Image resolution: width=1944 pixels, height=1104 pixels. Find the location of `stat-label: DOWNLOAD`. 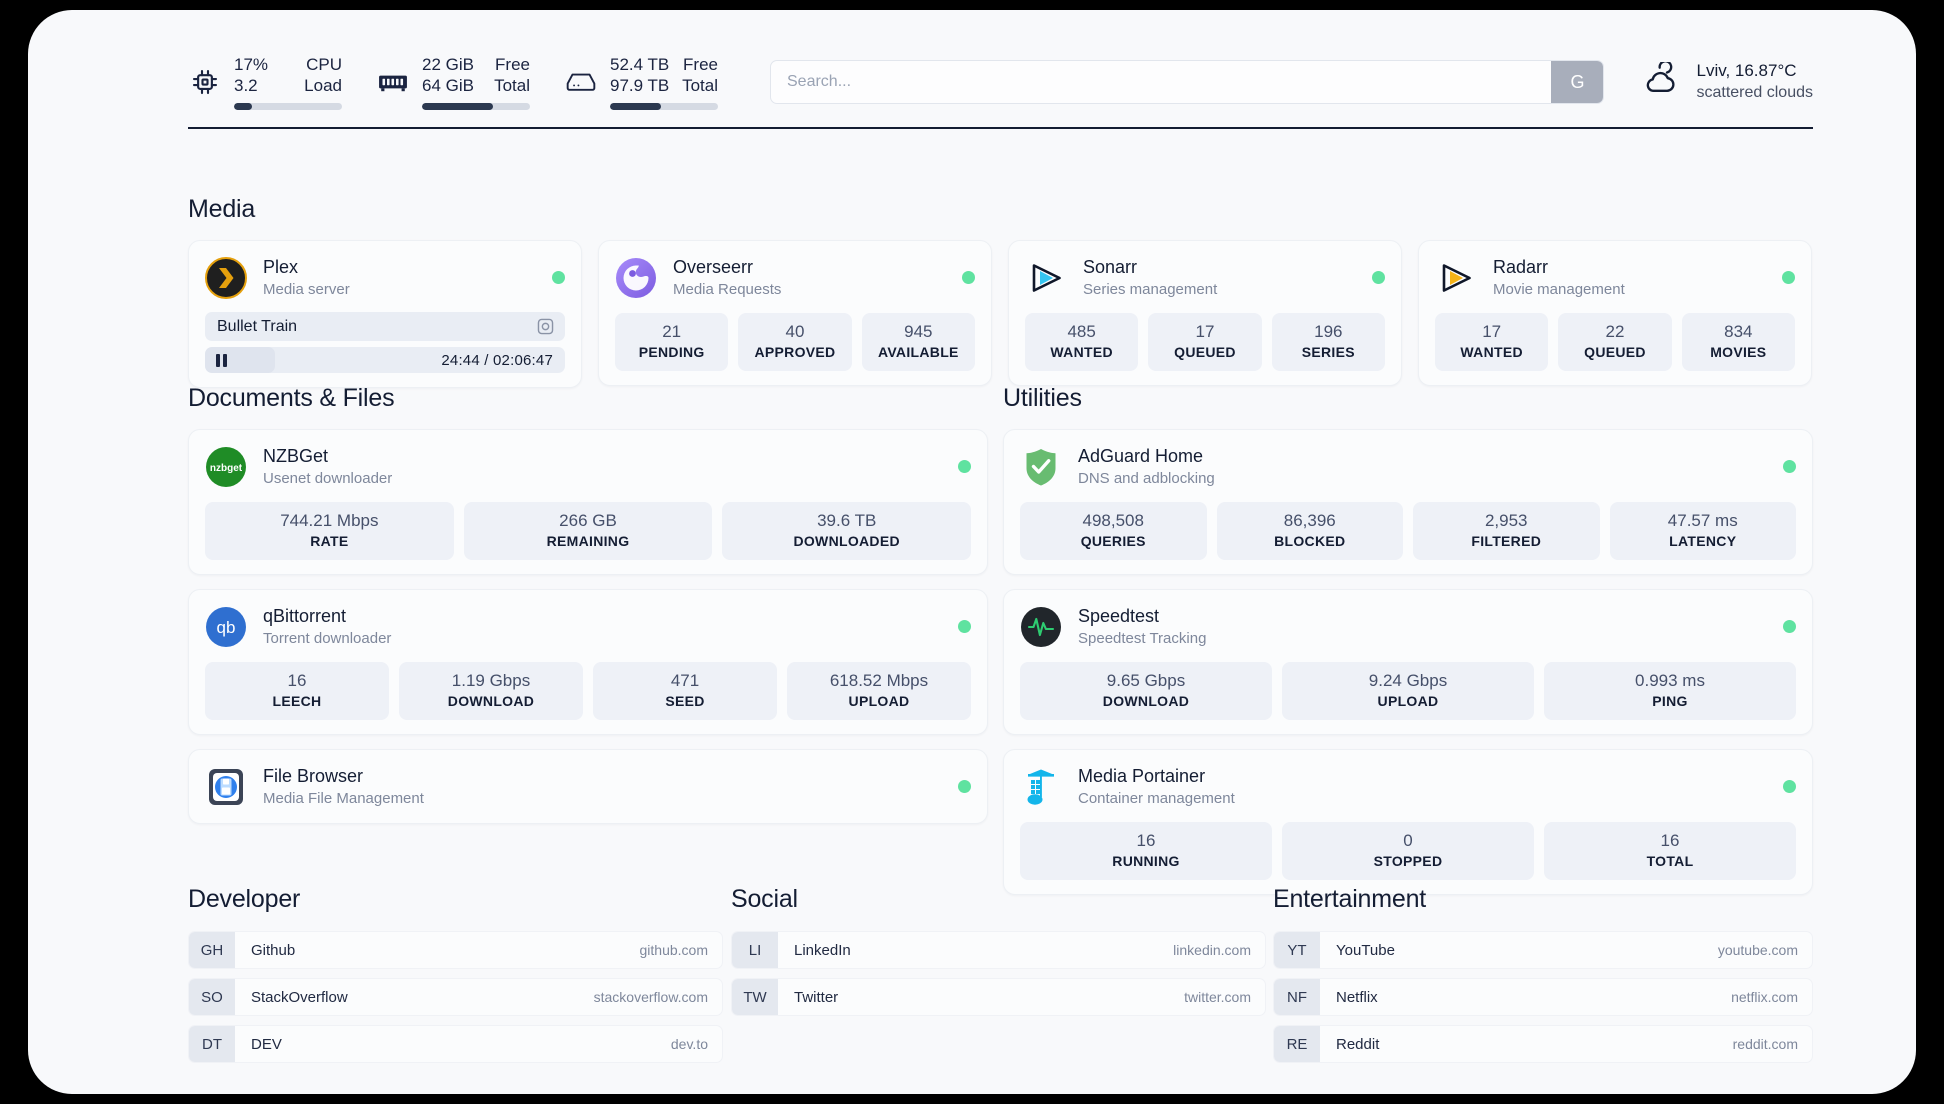

stat-label: DOWNLOAD is located at coordinates (1146, 701).